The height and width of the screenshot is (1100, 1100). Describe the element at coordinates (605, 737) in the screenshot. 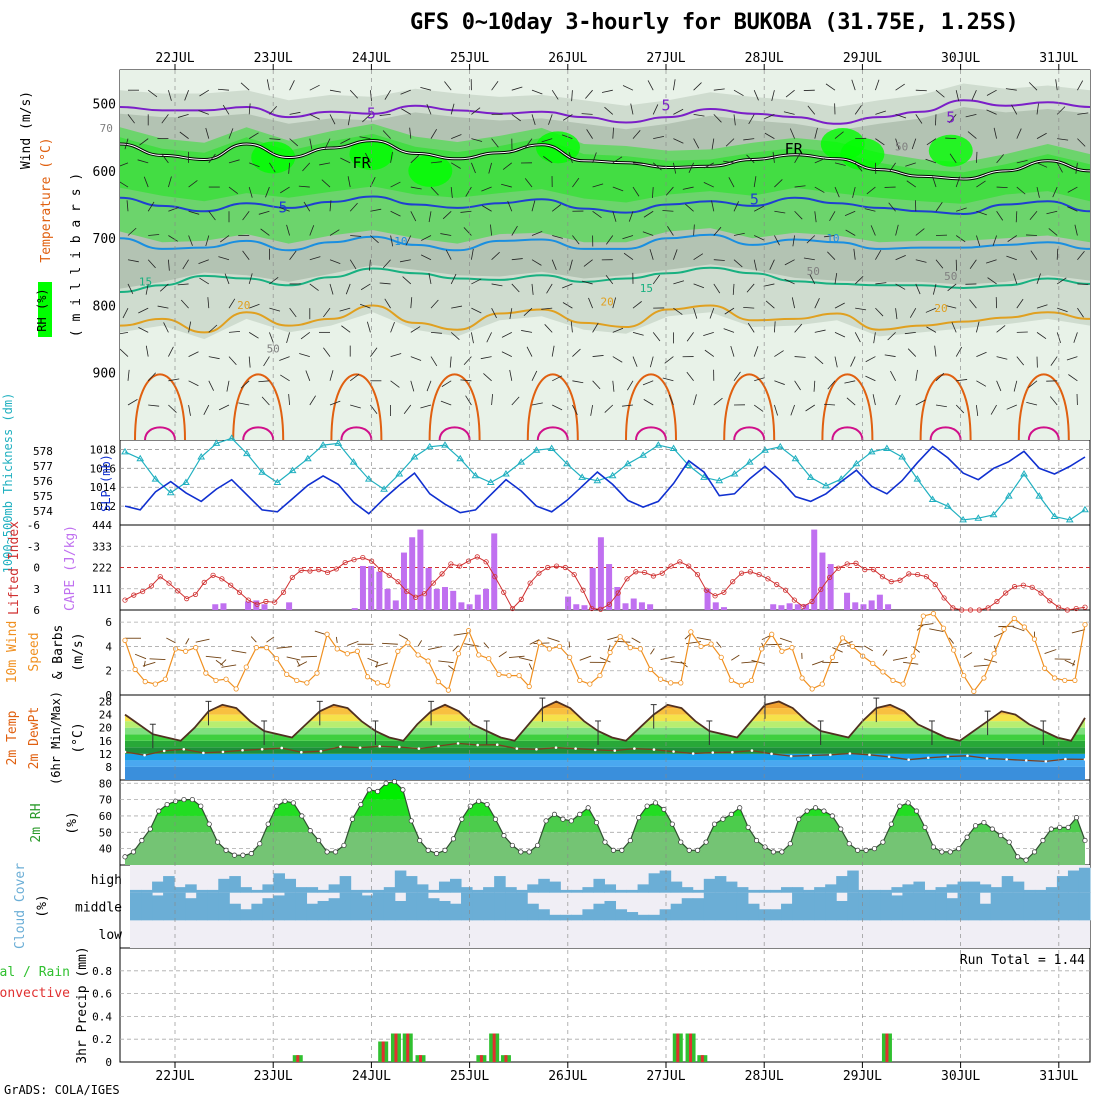

I see `temp-band` at that location.